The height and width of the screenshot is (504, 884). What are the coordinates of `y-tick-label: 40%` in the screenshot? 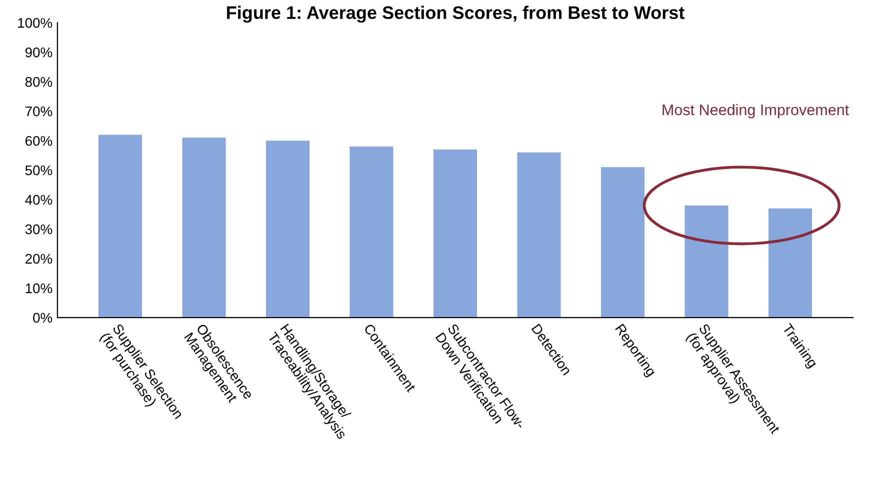 It's located at (38, 199).